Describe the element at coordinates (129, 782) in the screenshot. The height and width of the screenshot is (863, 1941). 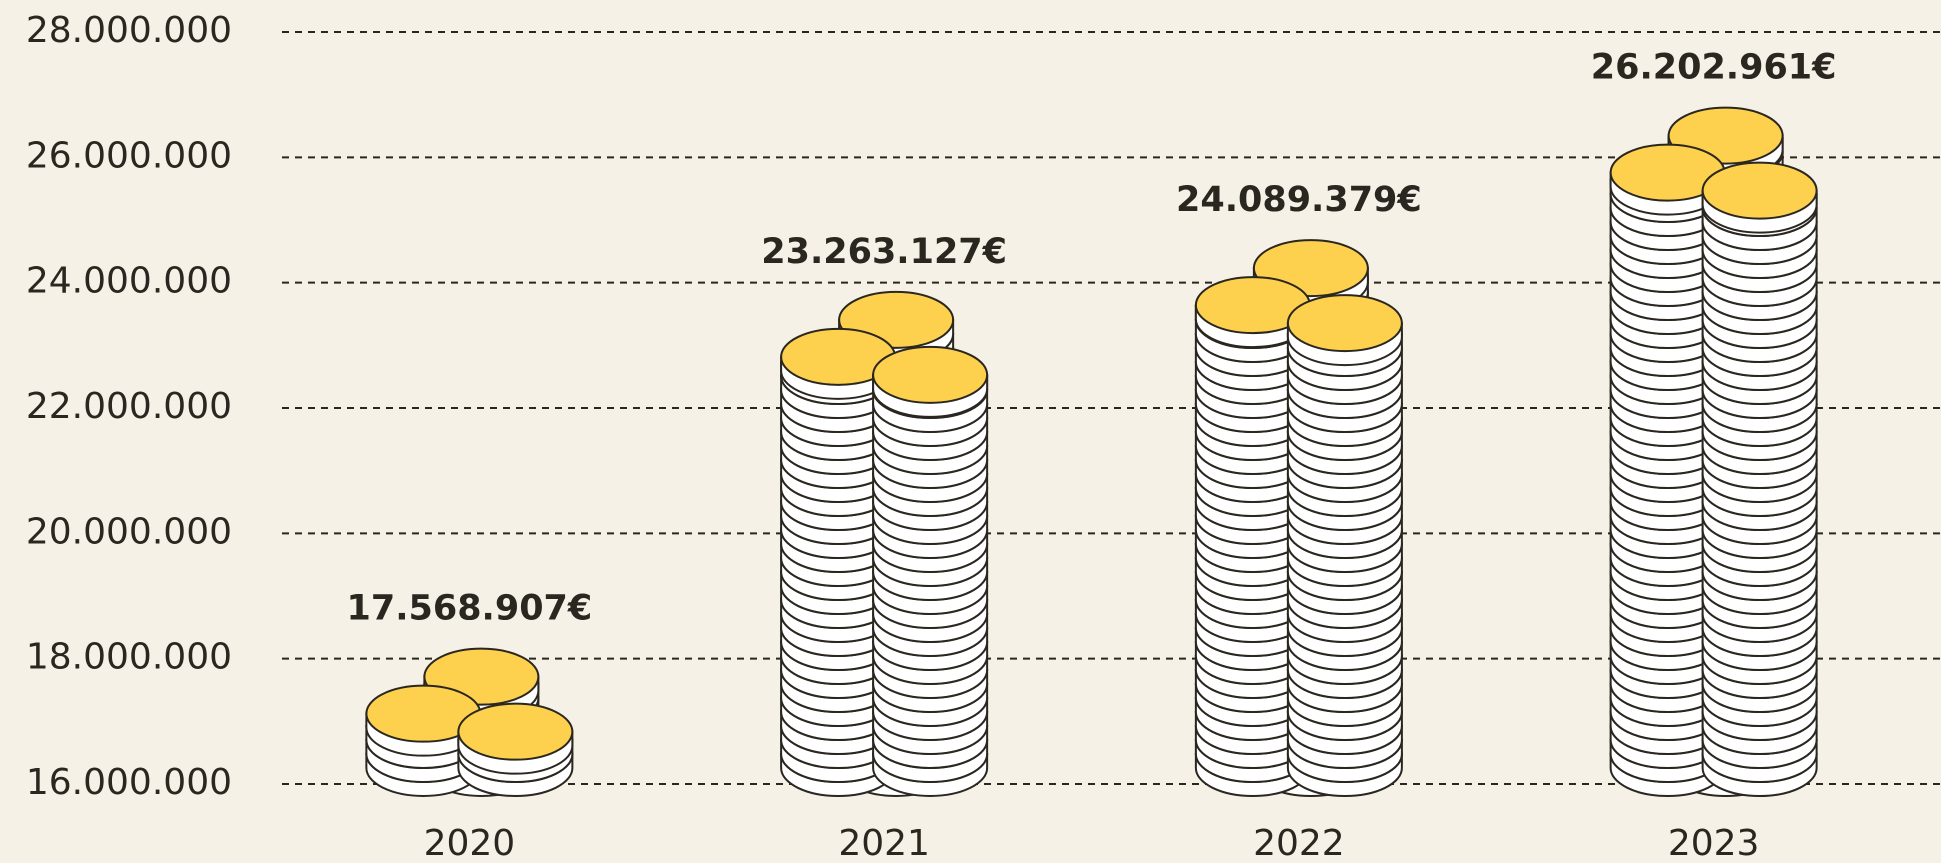
I see `y-tick-label: 16.000.000` at that location.